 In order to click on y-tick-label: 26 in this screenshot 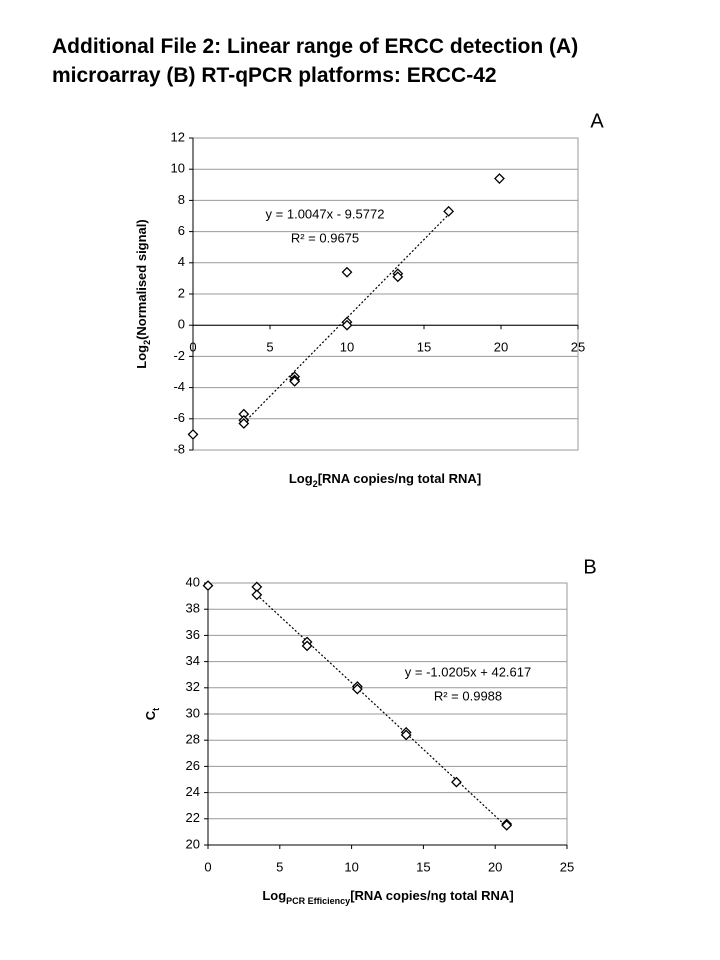, I will do `click(193, 765)`.